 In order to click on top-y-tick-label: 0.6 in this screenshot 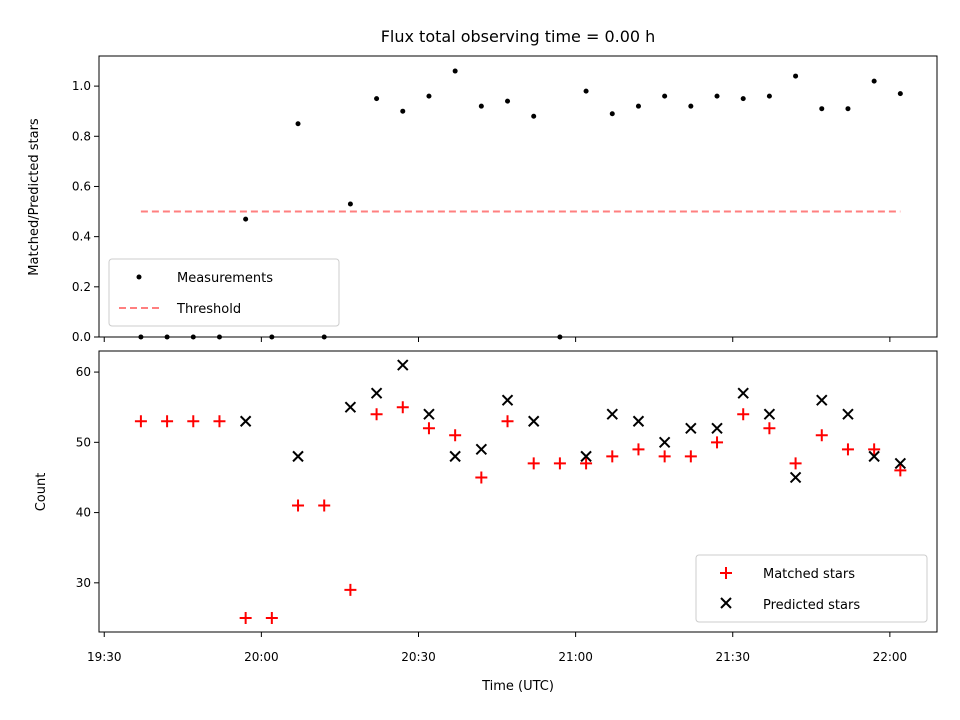, I will do `click(81, 186)`.